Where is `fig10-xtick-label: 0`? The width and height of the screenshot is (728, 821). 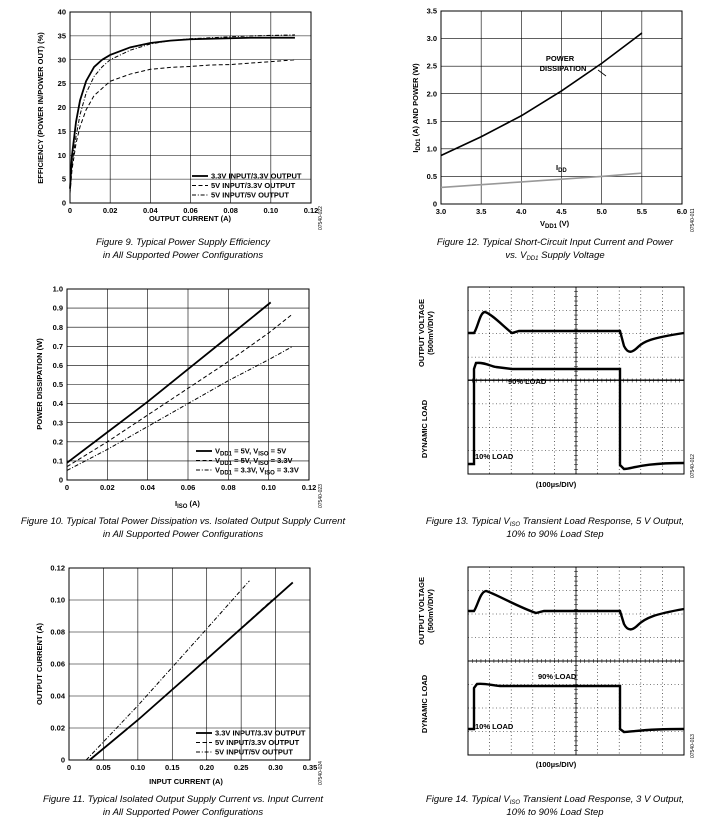
fig10-xtick-label: 0 is located at coordinates (67, 487).